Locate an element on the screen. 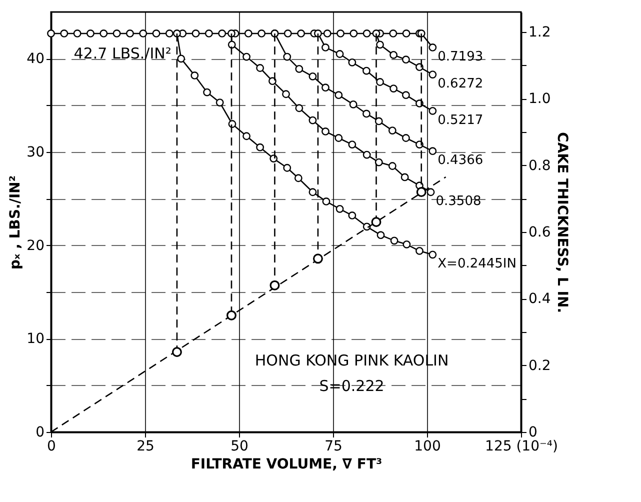  x-tick-label: 50 is located at coordinates (239, 446).